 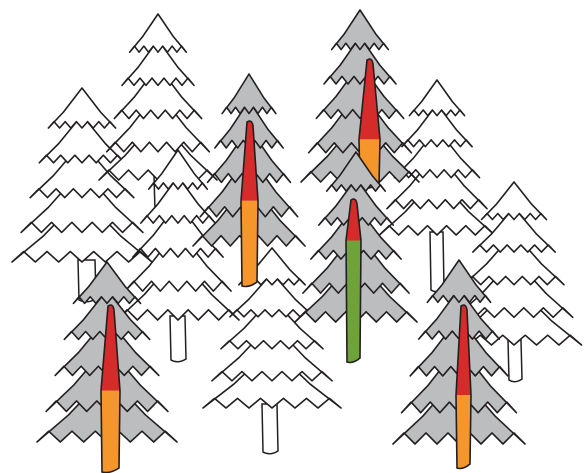 I want to click on gray-tree-upper-center, so click(x=249, y=180).